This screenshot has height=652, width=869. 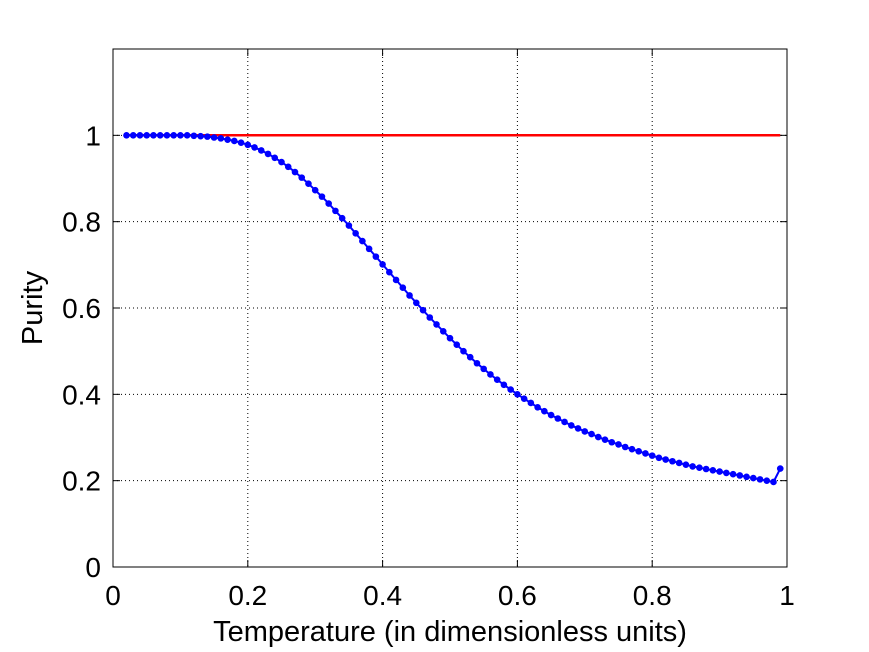 I want to click on x-tick-label: 0, so click(x=113, y=595).